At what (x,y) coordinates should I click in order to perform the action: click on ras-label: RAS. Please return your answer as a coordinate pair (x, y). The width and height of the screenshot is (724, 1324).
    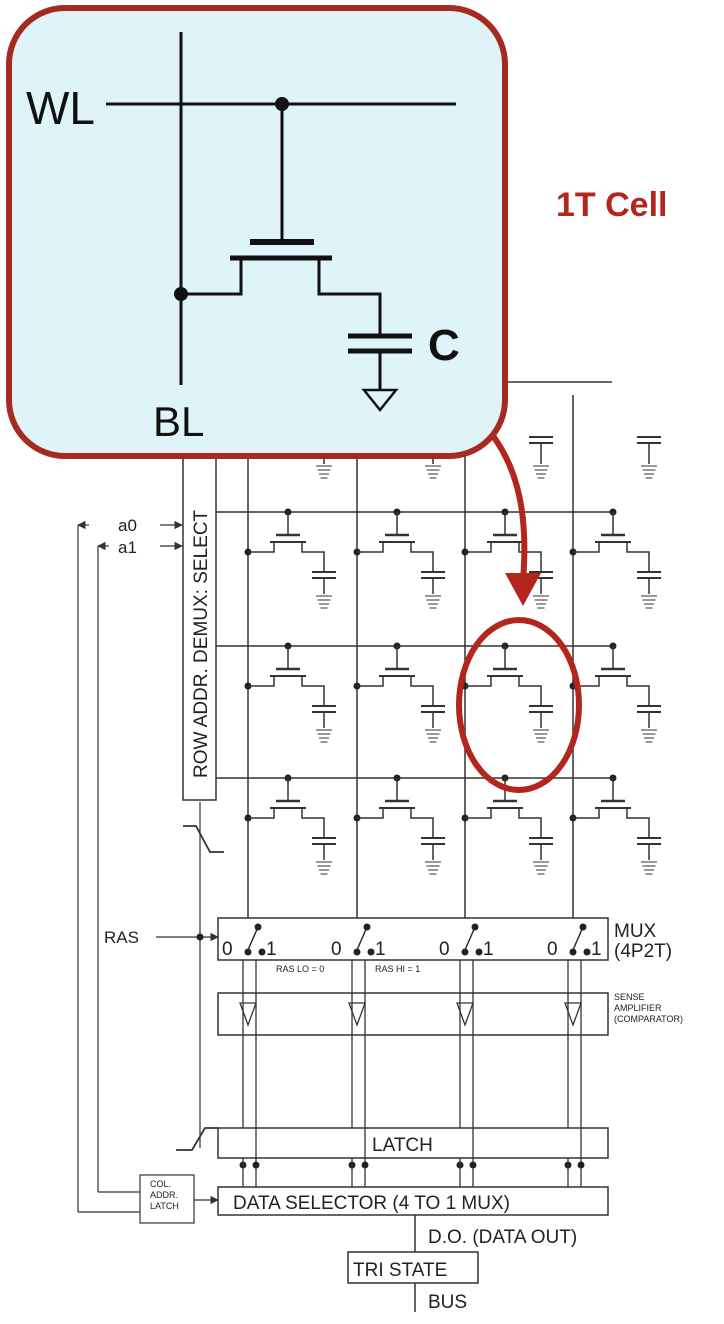
    Looking at the image, I should click on (121, 937).